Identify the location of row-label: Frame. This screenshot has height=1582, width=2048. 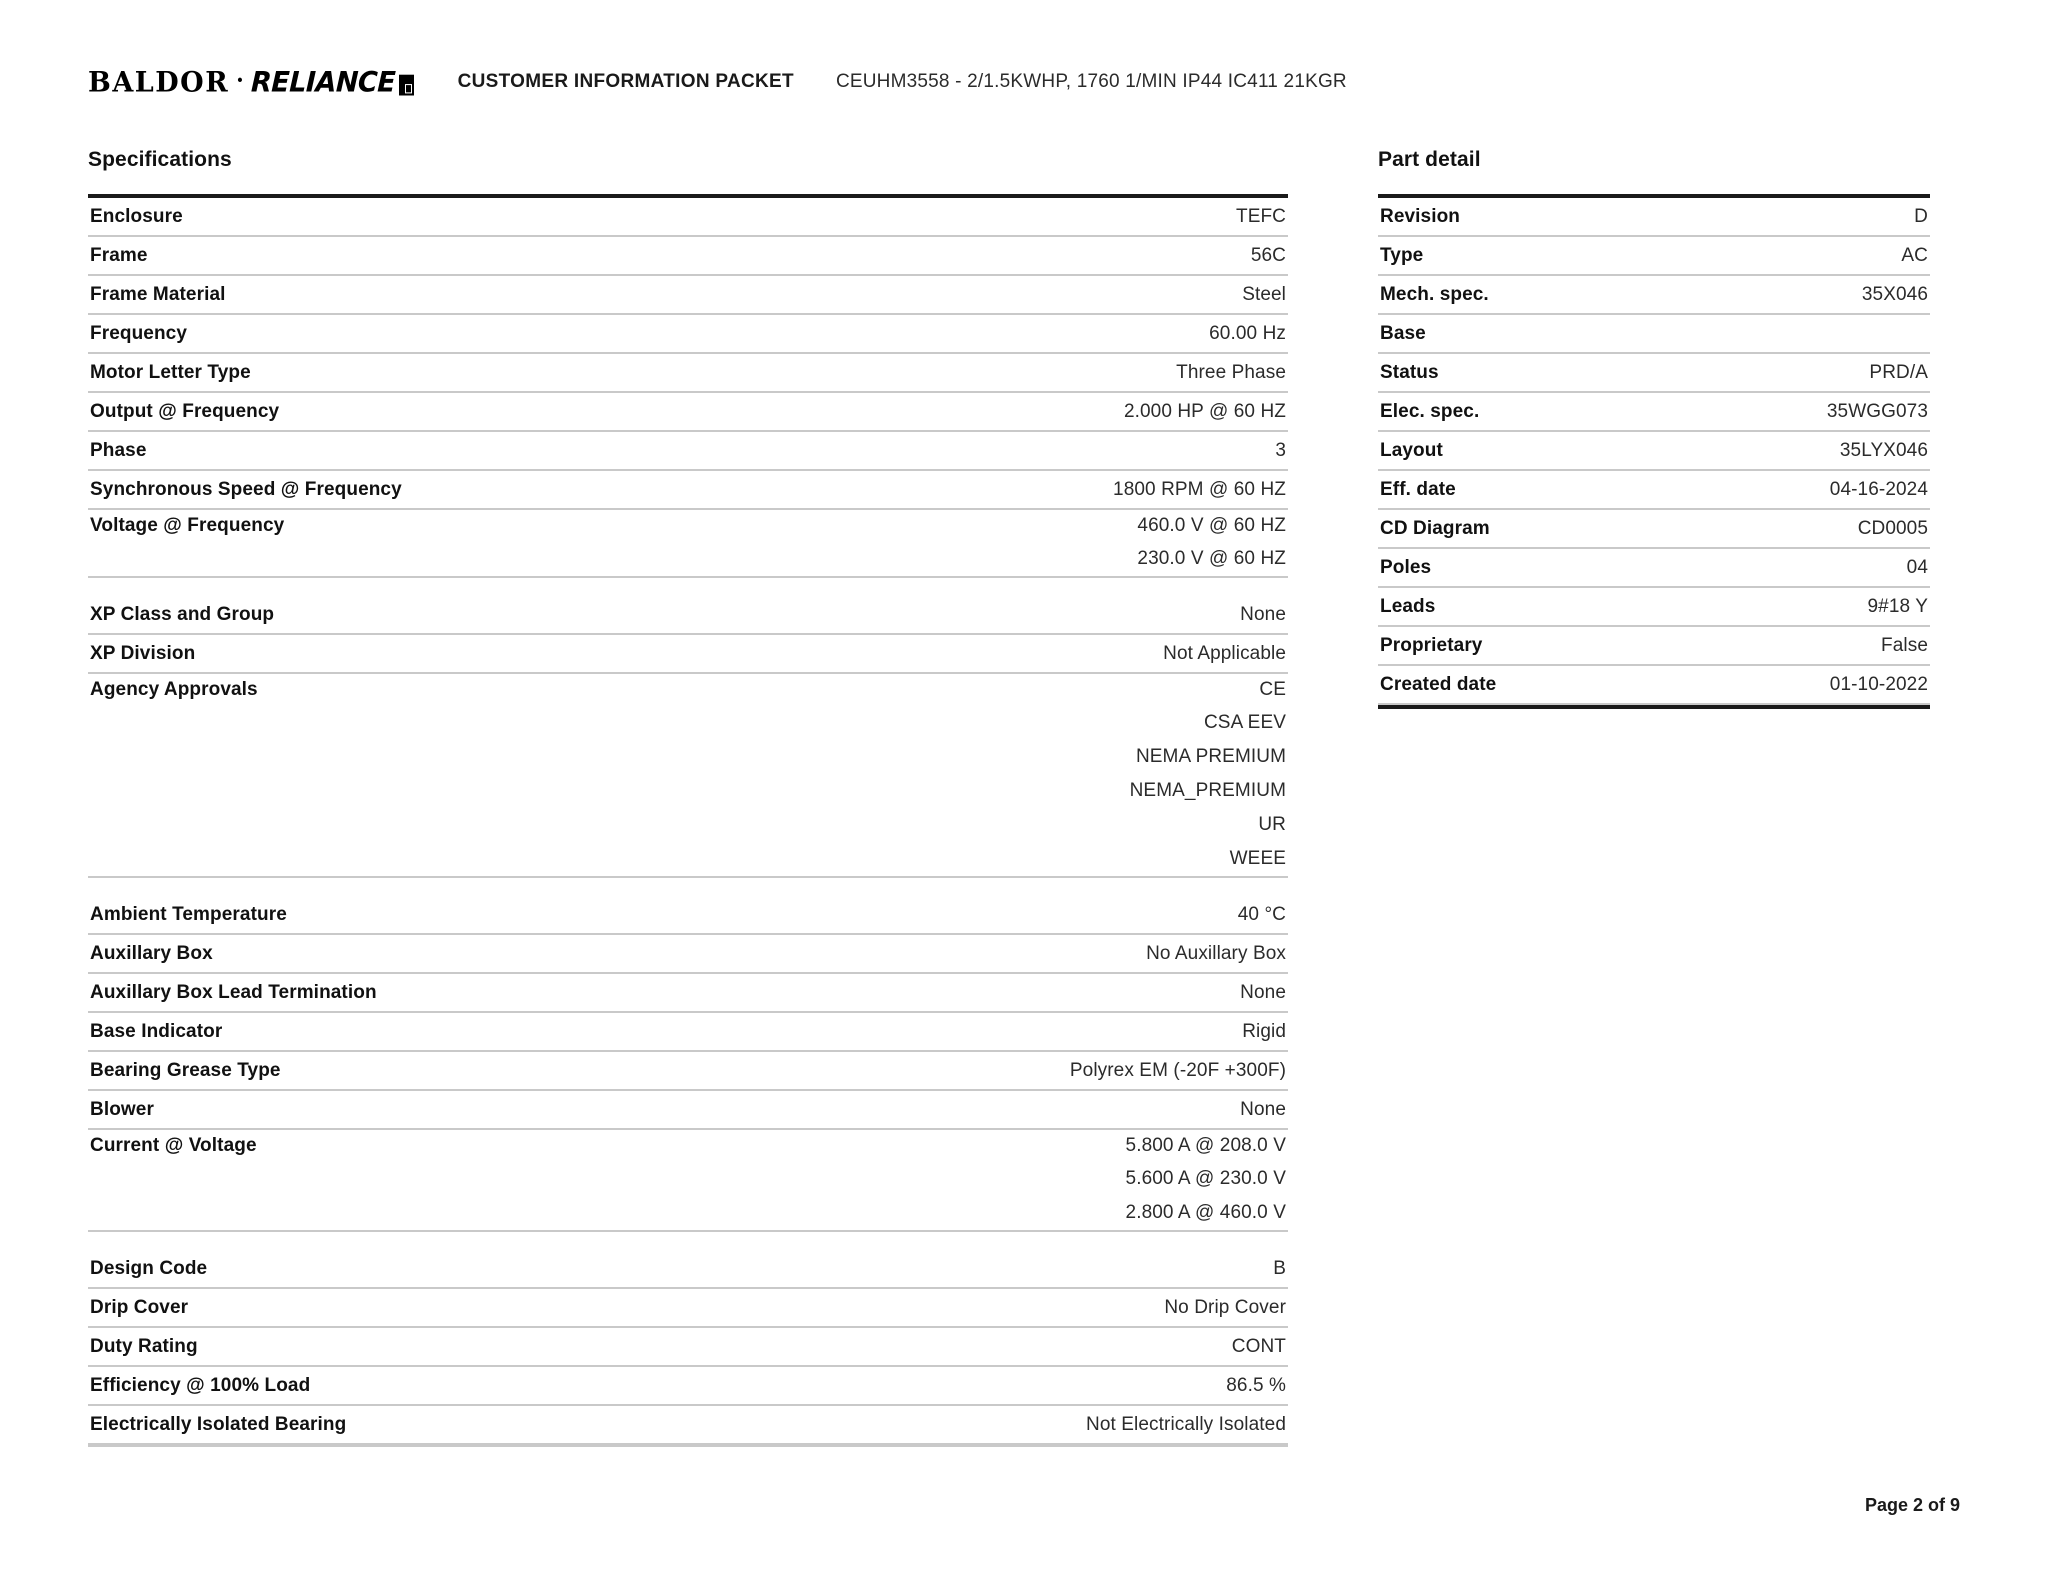
(119, 255).